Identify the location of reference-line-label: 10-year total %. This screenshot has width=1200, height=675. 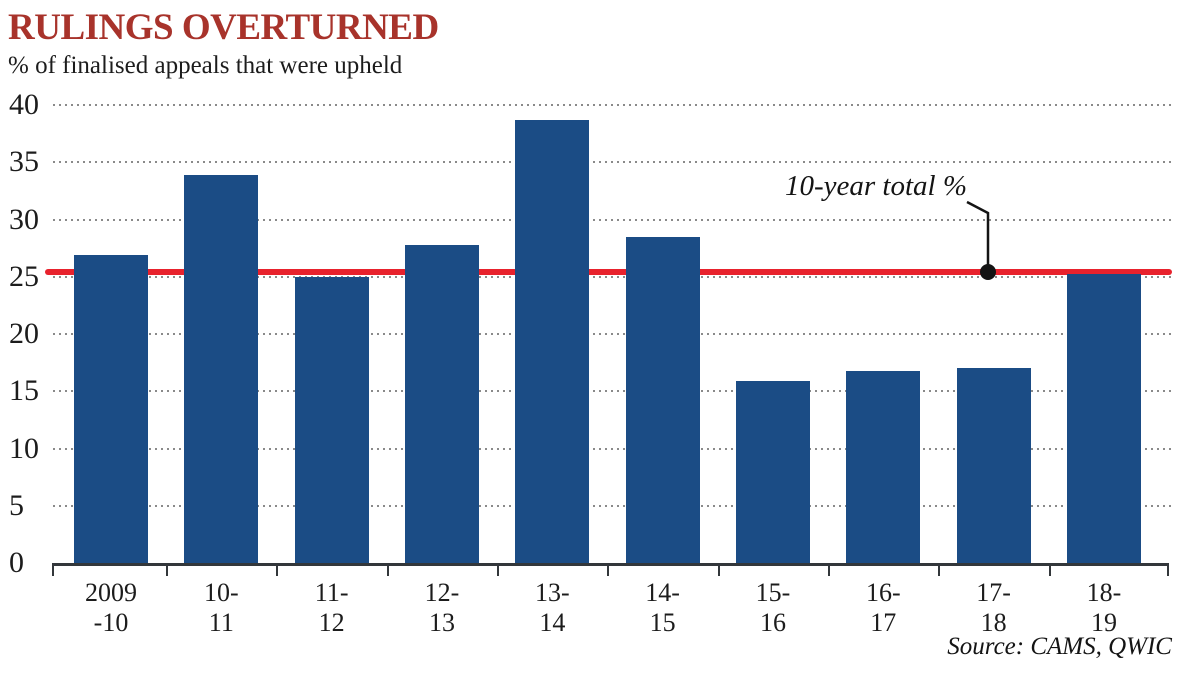
(875, 186).